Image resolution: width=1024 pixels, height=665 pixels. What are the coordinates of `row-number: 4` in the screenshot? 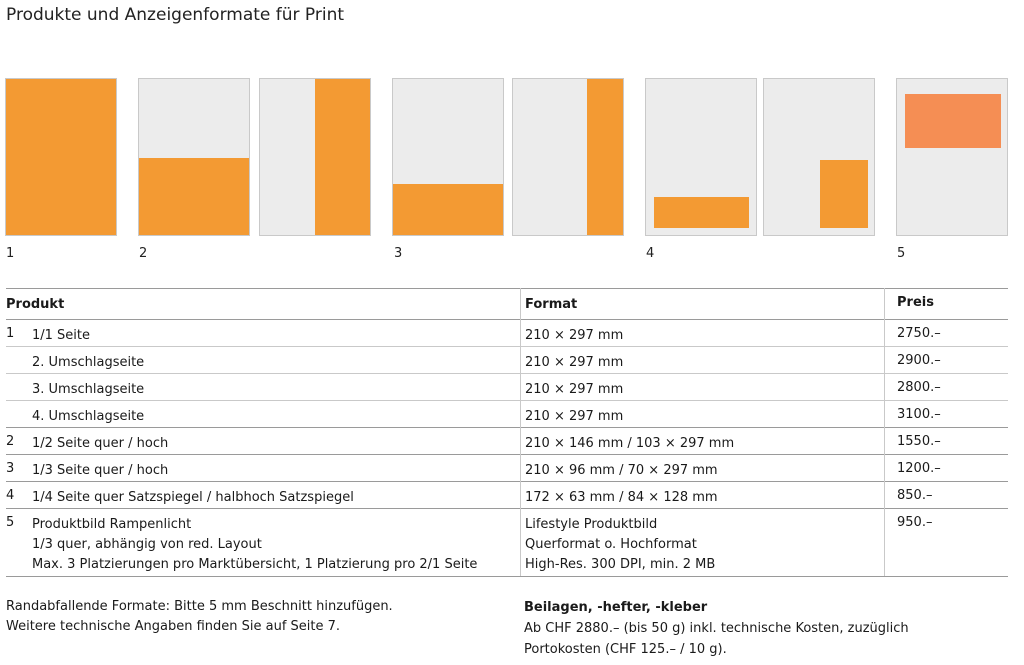 It's located at (10, 495).